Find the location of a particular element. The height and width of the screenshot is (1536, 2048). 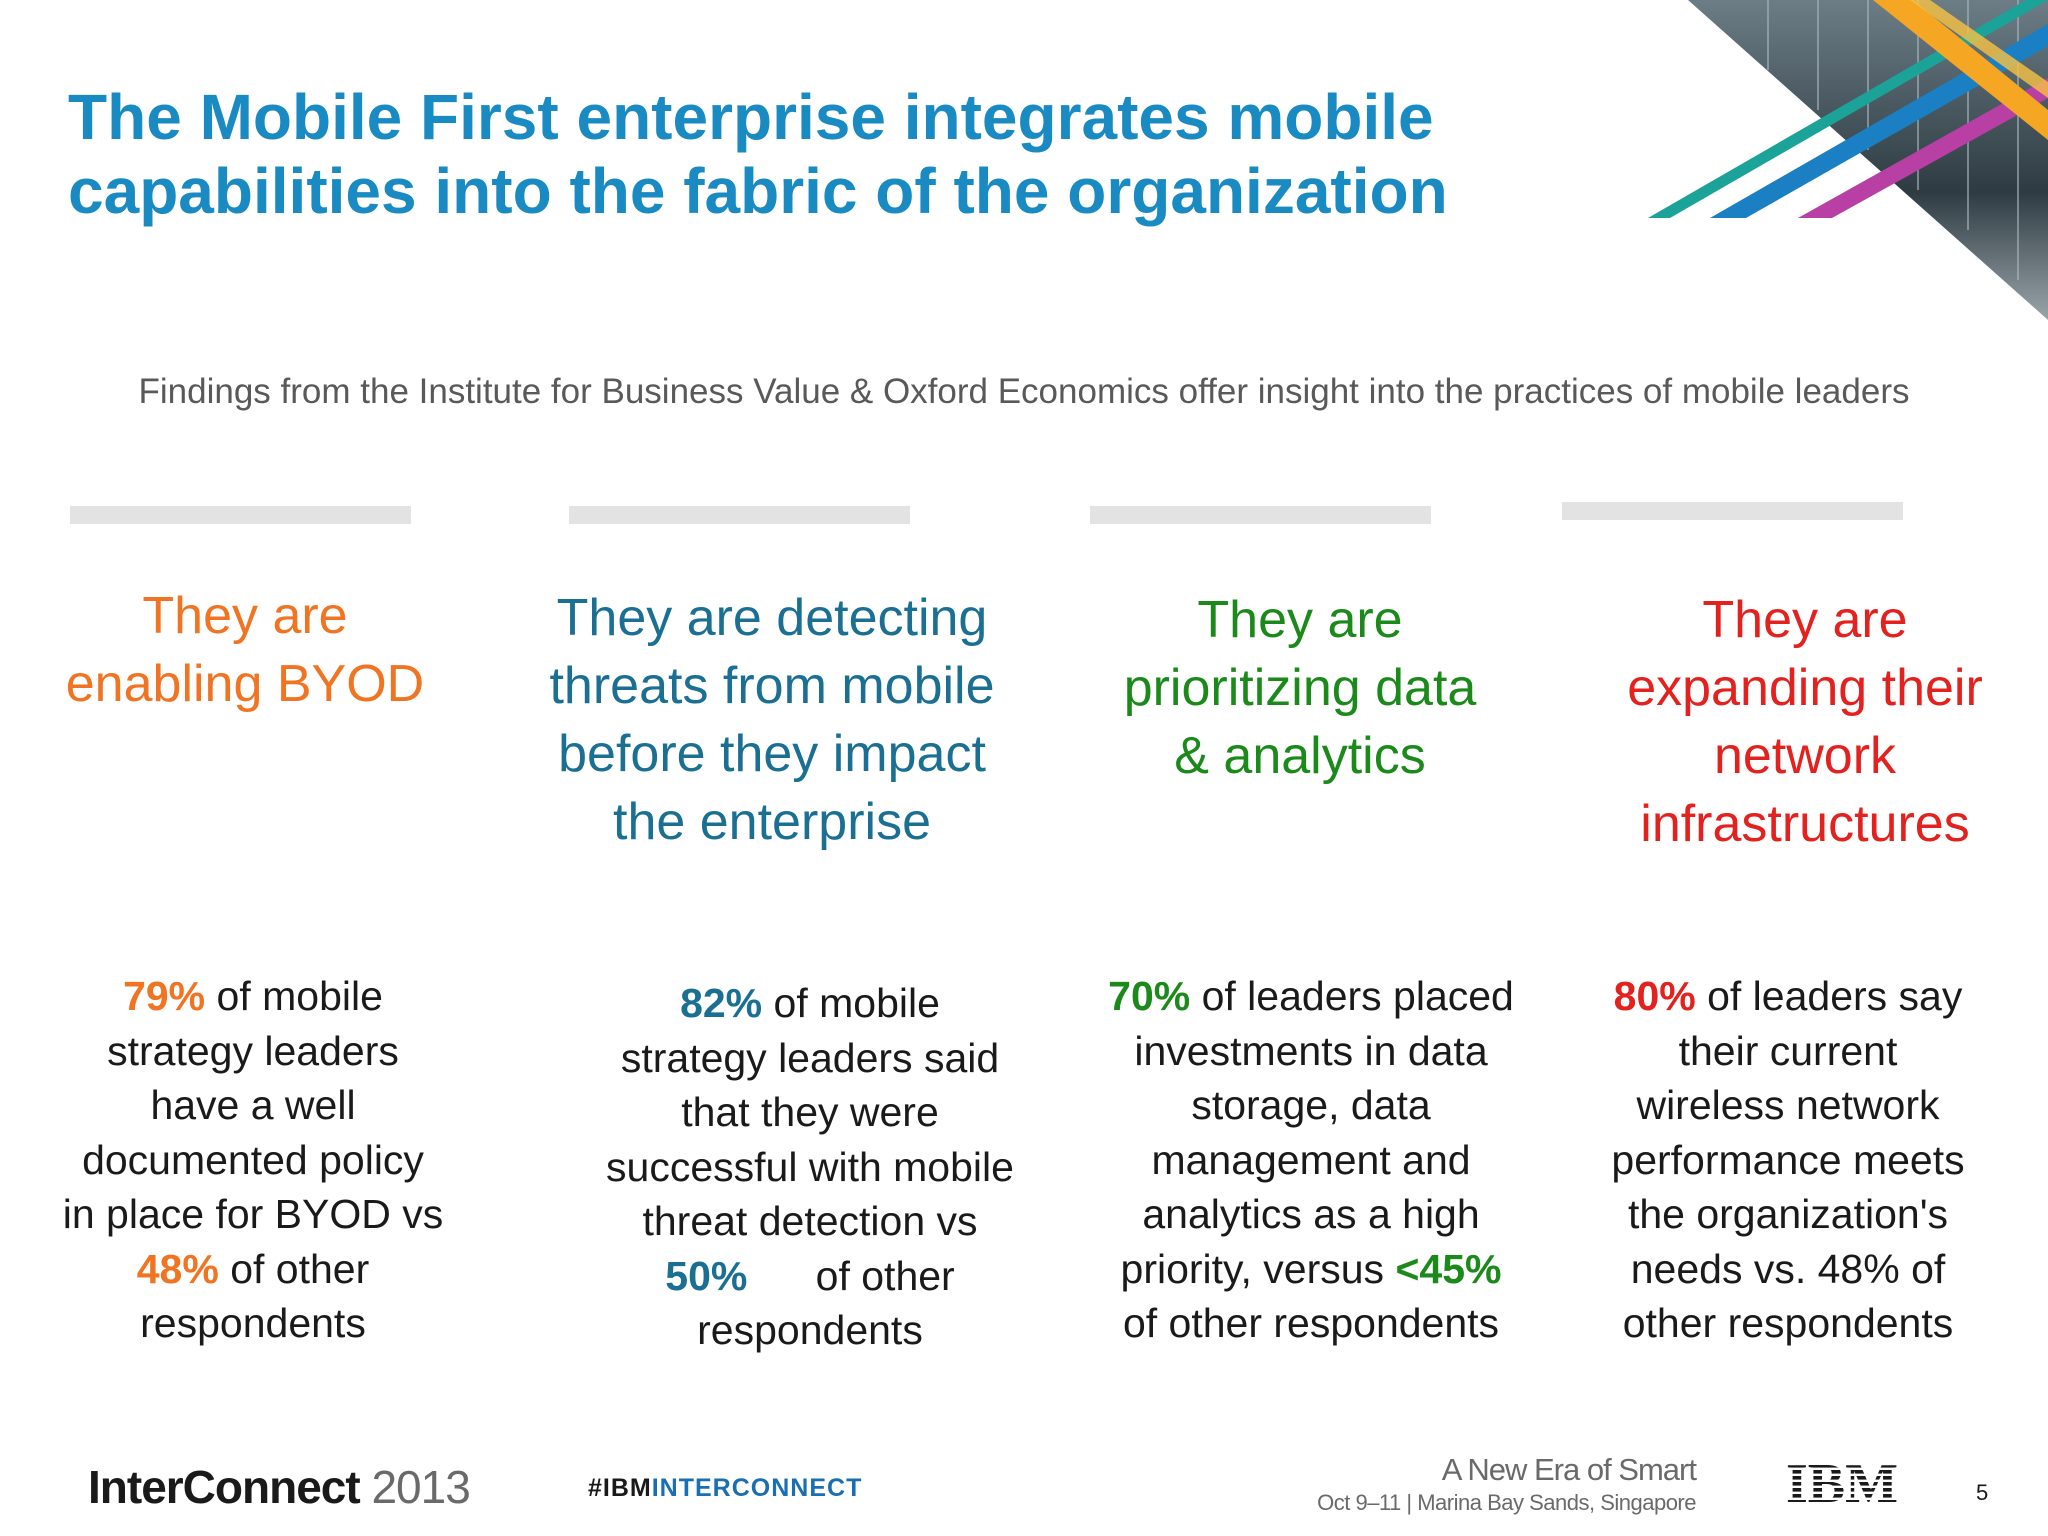

event-hashtag: #IBMINTERCONNECT is located at coordinates (725, 1488).